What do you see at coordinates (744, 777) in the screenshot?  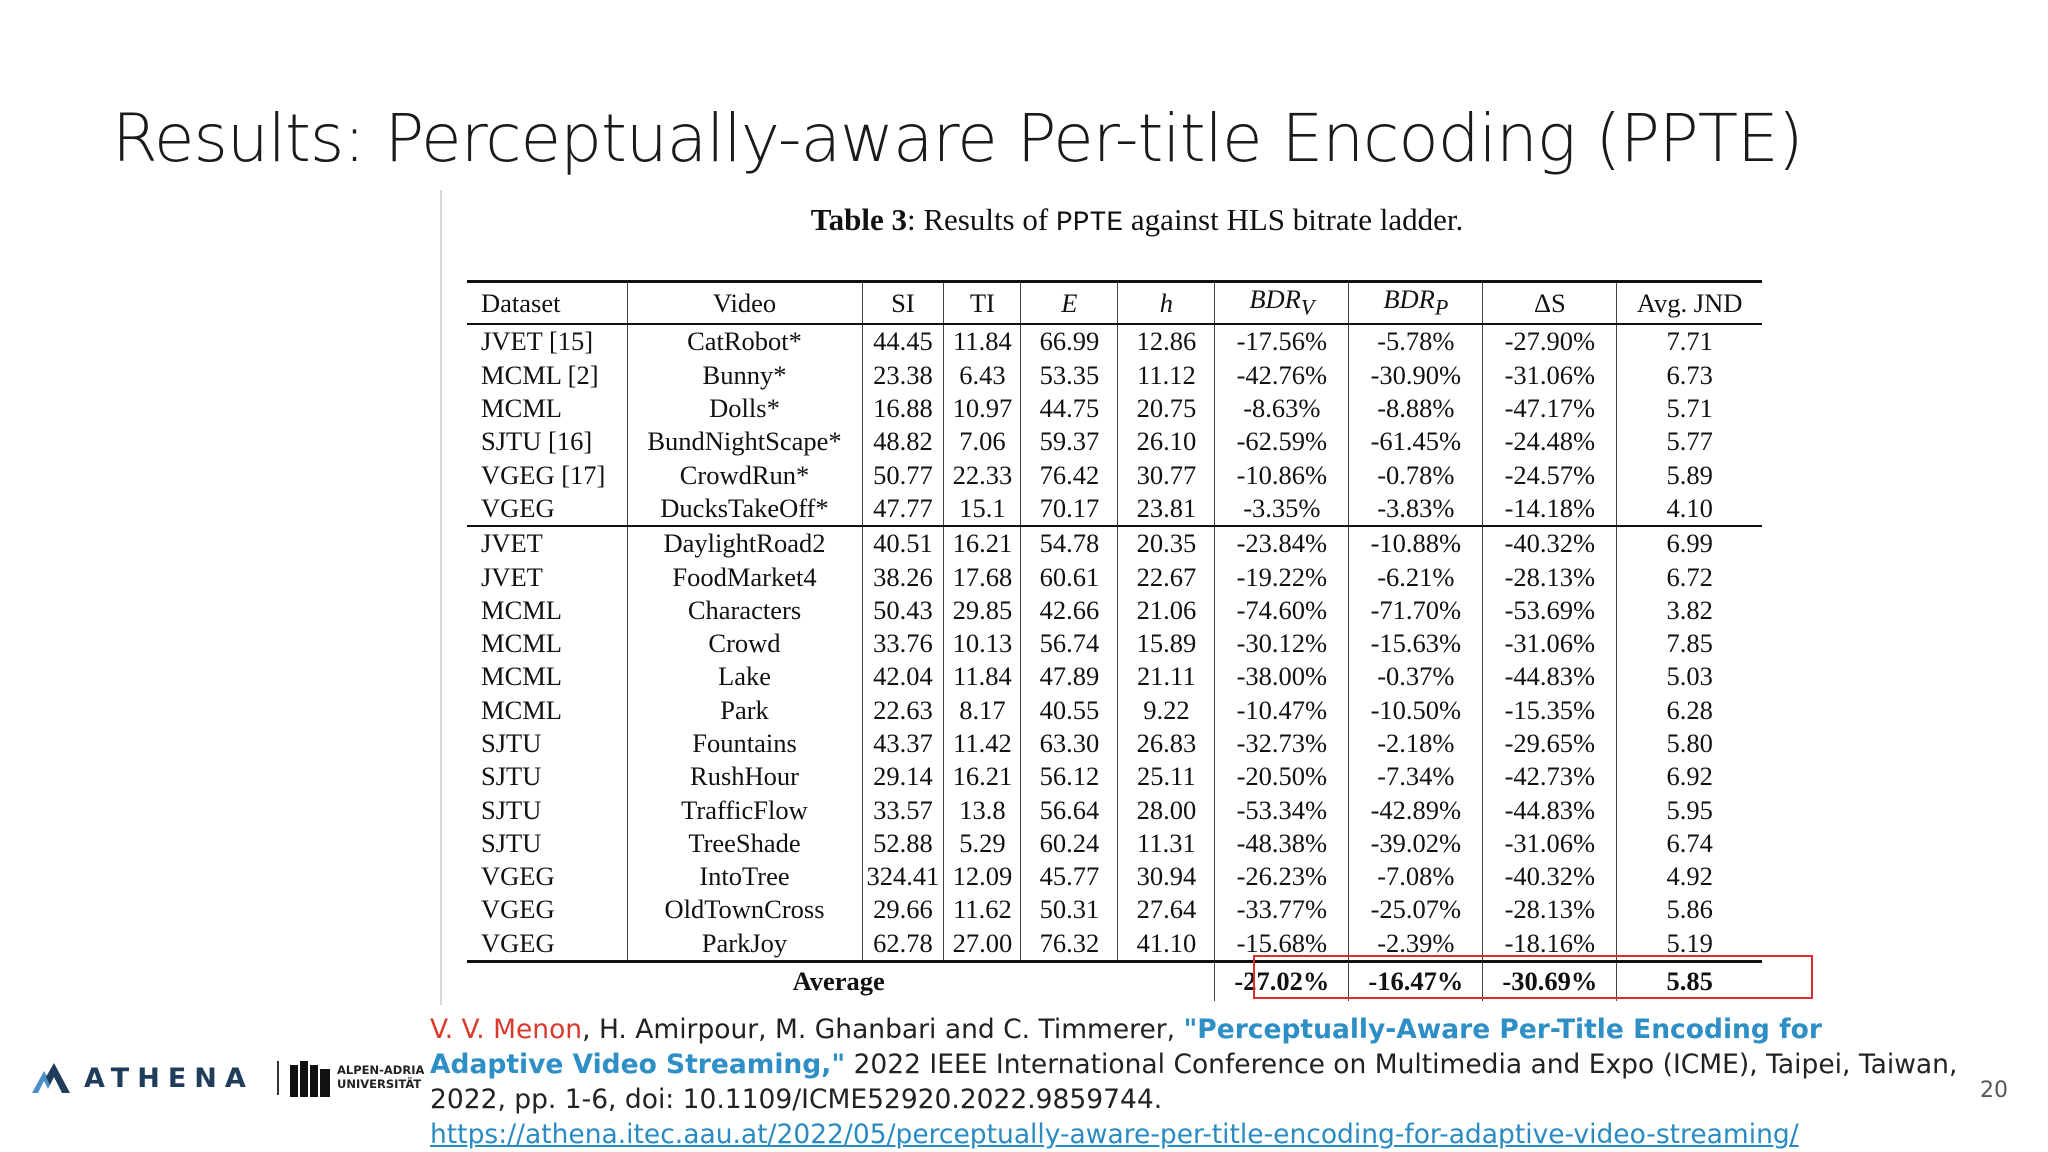 I see `cell-video: RushHour` at bounding box center [744, 777].